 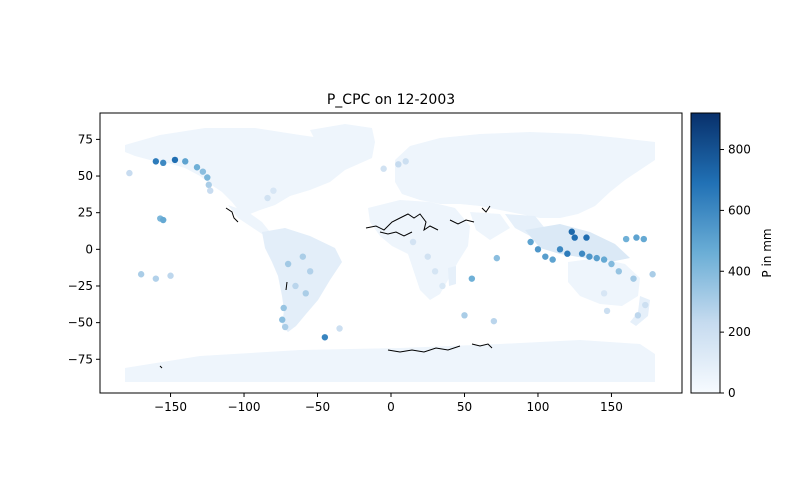 I want to click on x-tick-label: 150, so click(x=611, y=407).